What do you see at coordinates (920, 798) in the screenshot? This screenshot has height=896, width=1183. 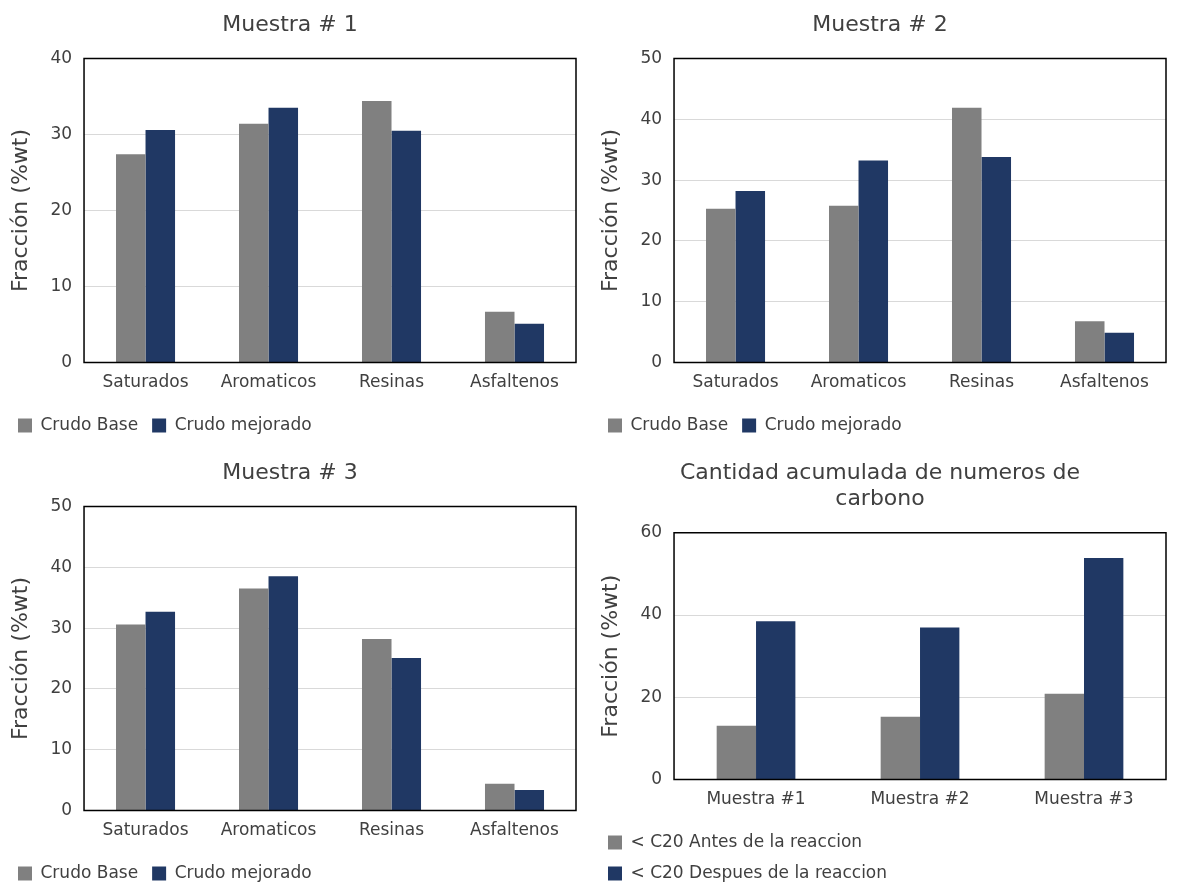 I see `x-tick-label: Muestra #2` at bounding box center [920, 798].